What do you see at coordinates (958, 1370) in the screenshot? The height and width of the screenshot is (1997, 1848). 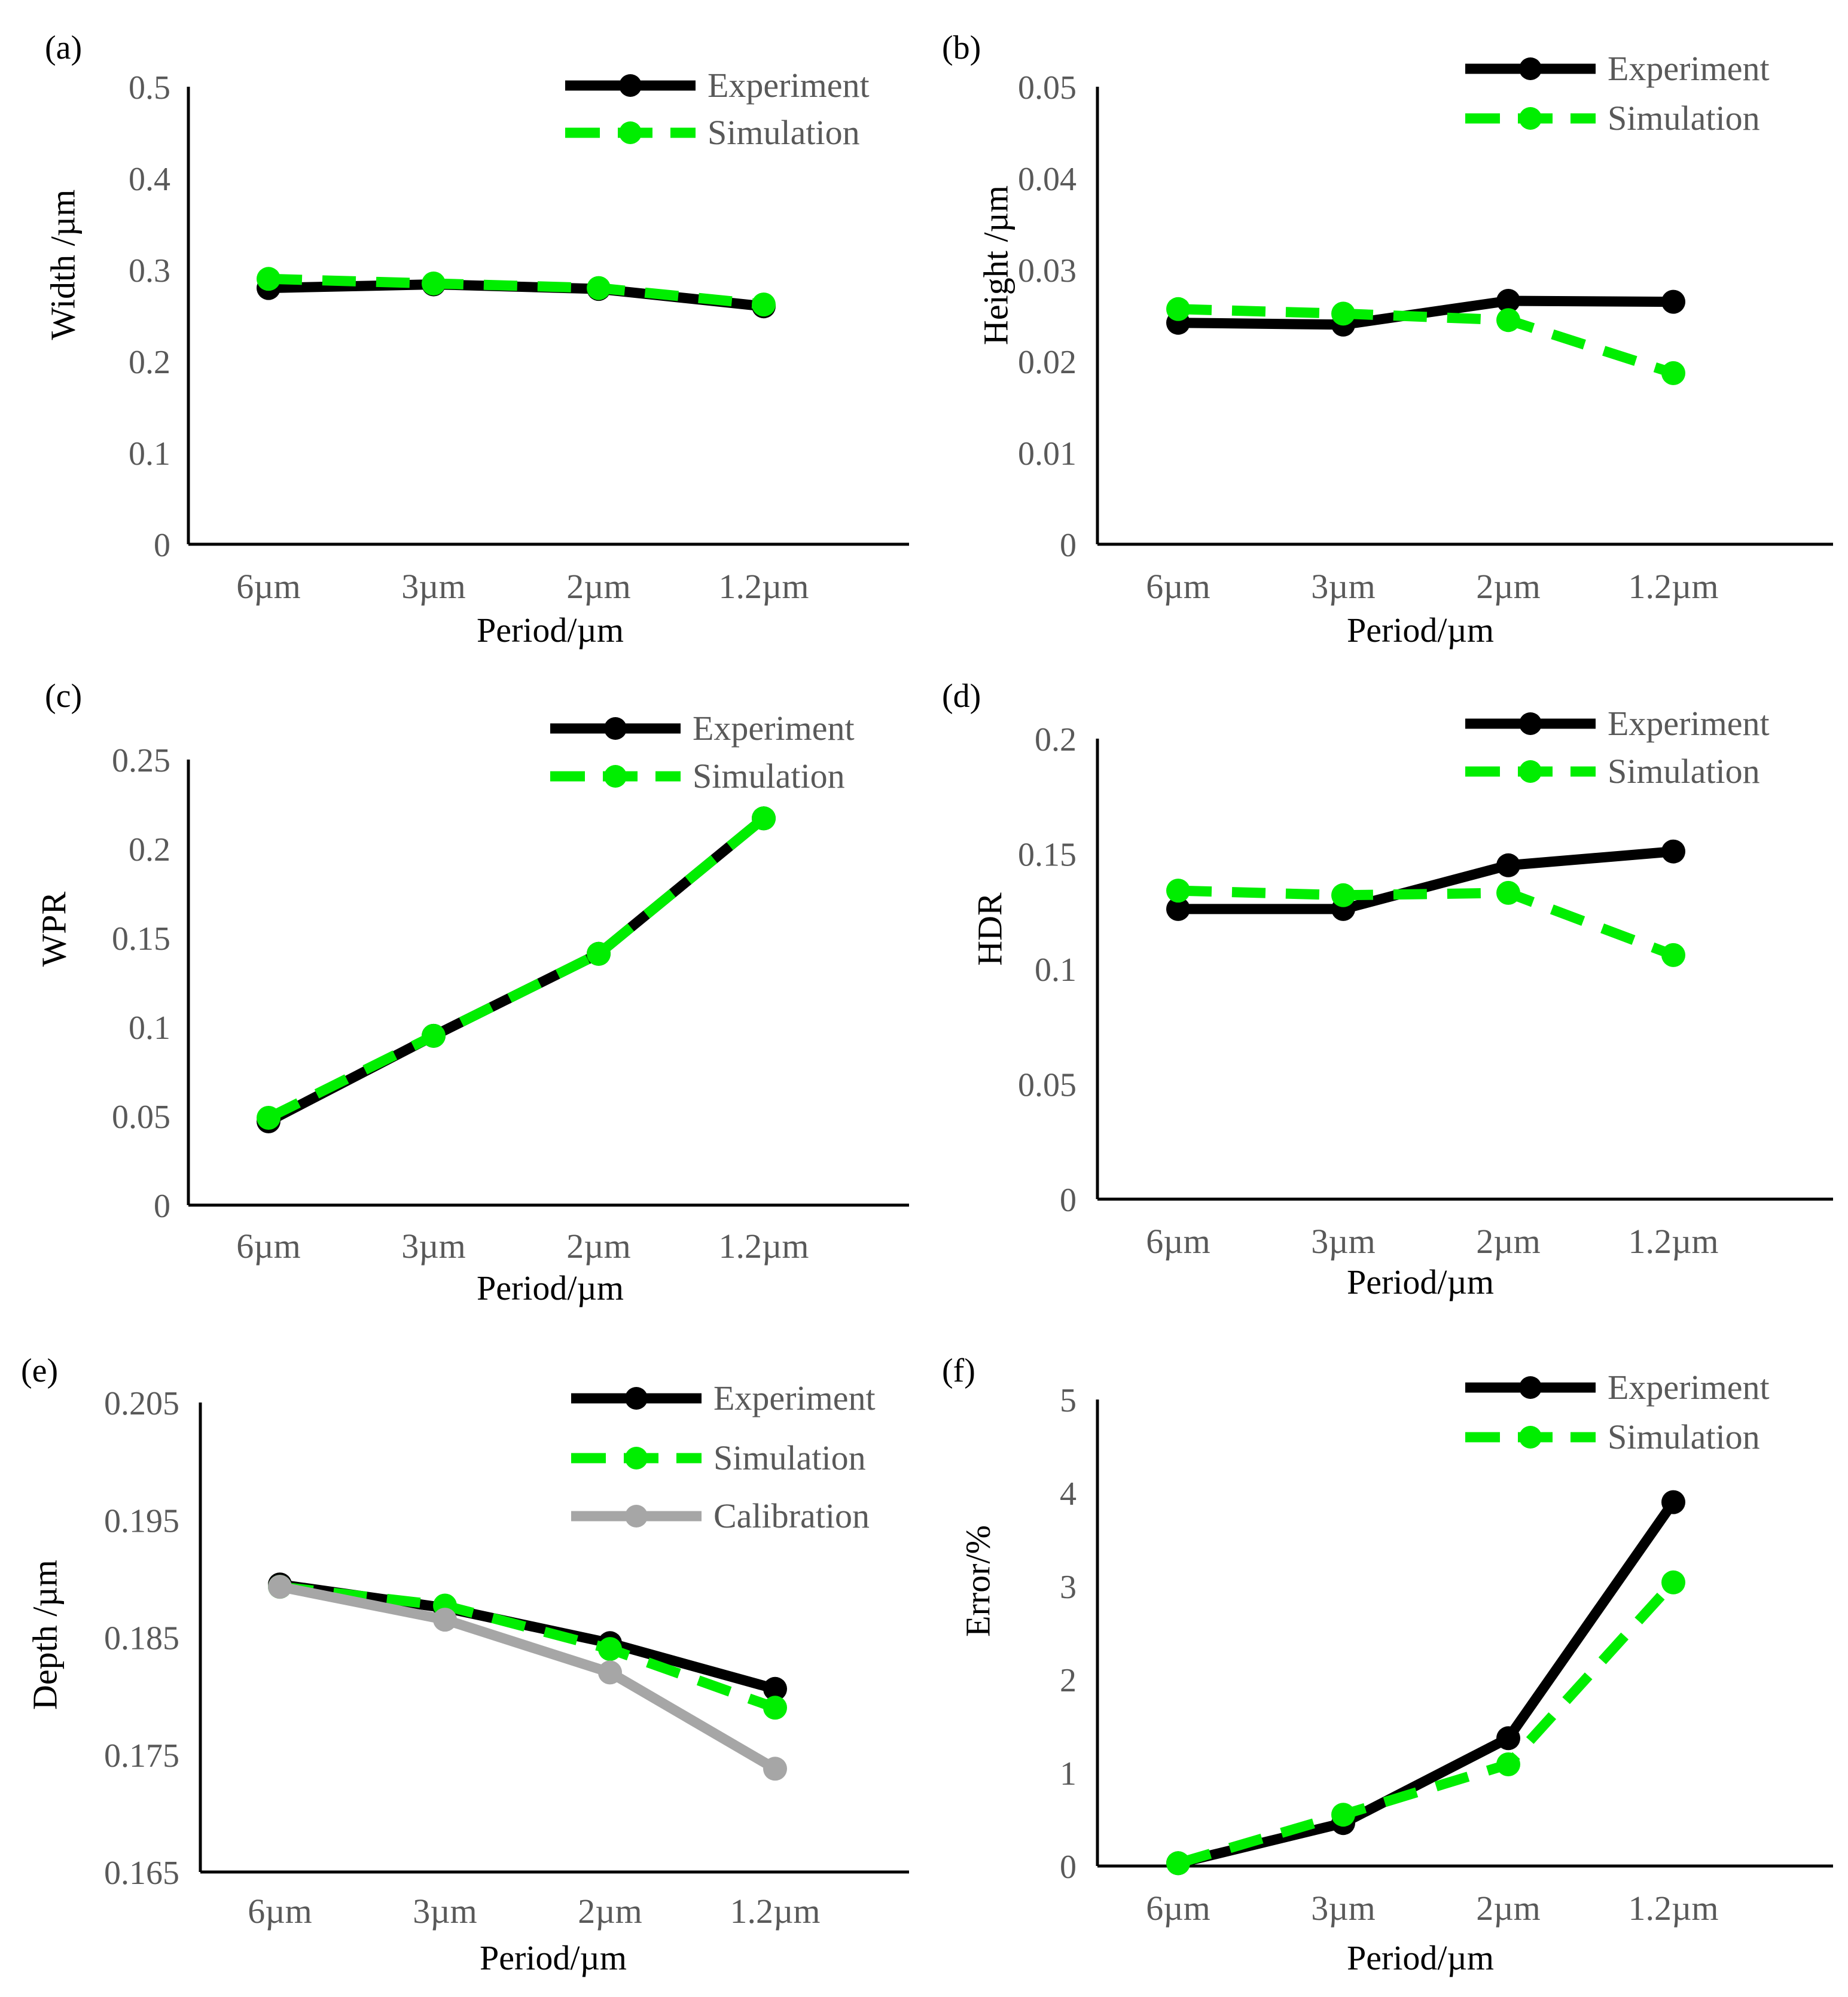 I see `panel-label-f: (f)` at bounding box center [958, 1370].